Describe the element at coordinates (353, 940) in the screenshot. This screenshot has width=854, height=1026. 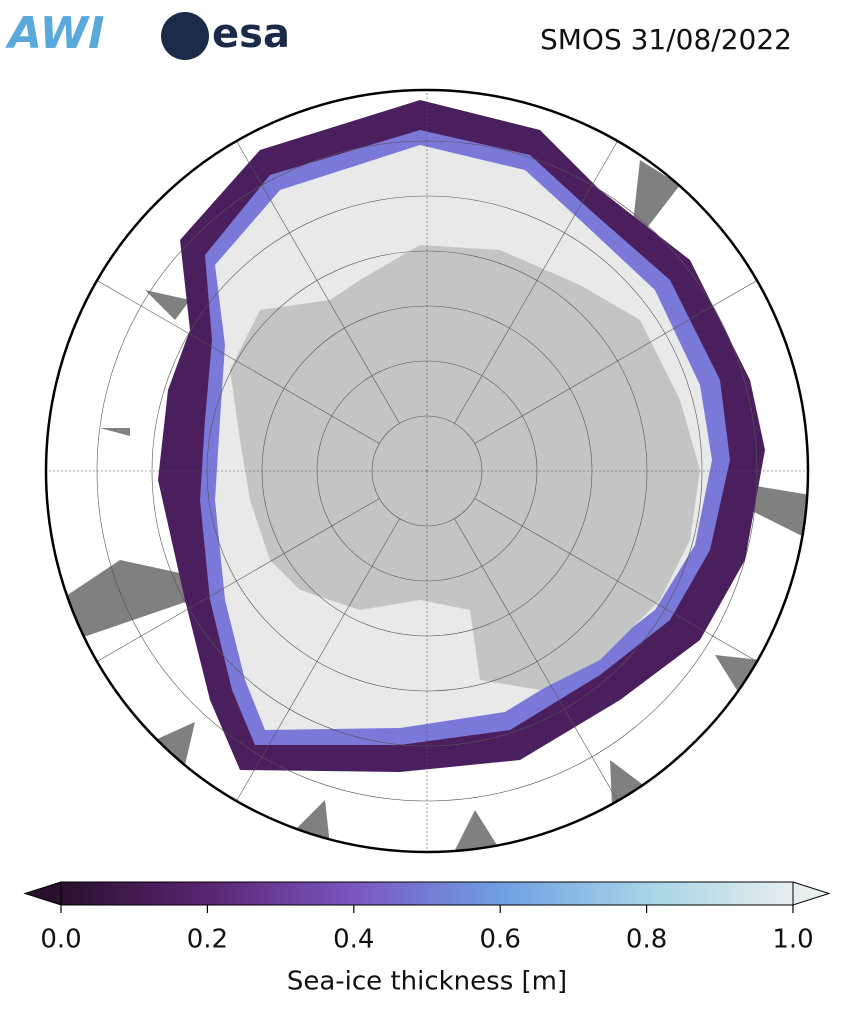
I see `colorbar-tick-label: 0.4` at that location.